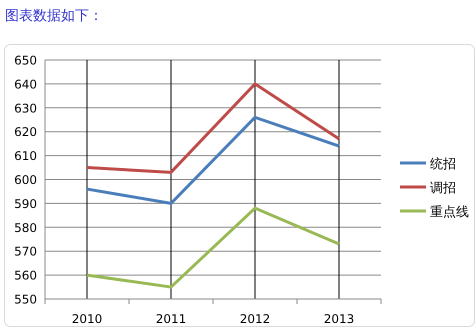  What do you see at coordinates (443, 188) in the screenshot?
I see `legend-label: 调招` at bounding box center [443, 188].